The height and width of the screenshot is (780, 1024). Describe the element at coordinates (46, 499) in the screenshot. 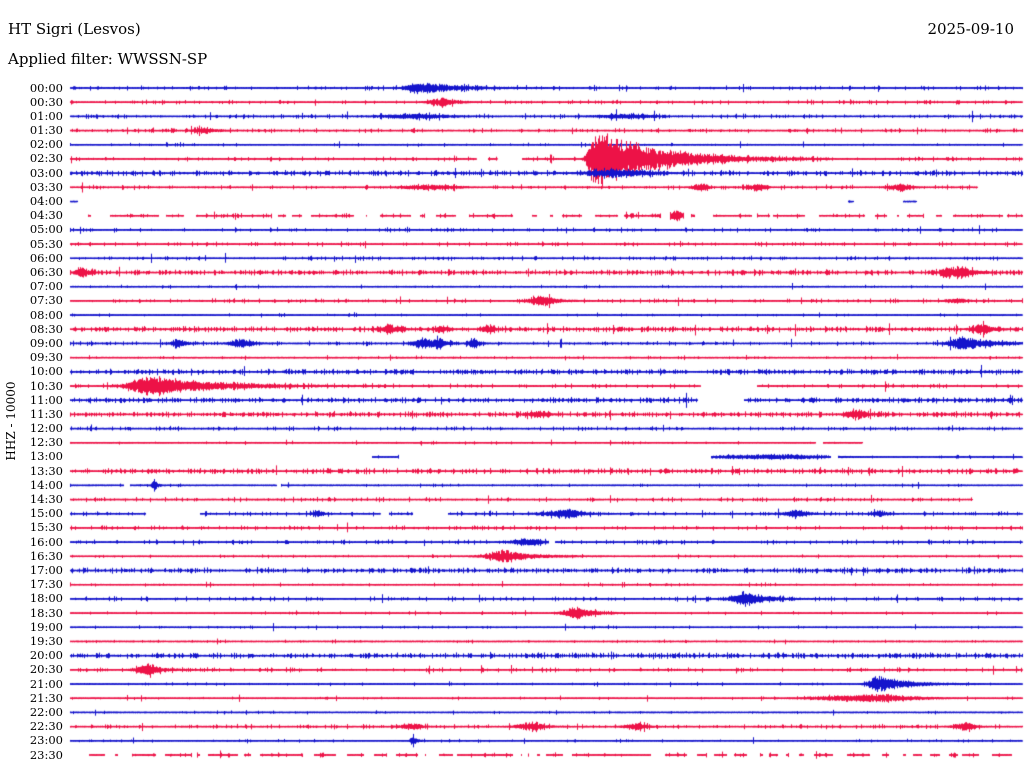

I see `time-label-1430: 14:30` at that location.